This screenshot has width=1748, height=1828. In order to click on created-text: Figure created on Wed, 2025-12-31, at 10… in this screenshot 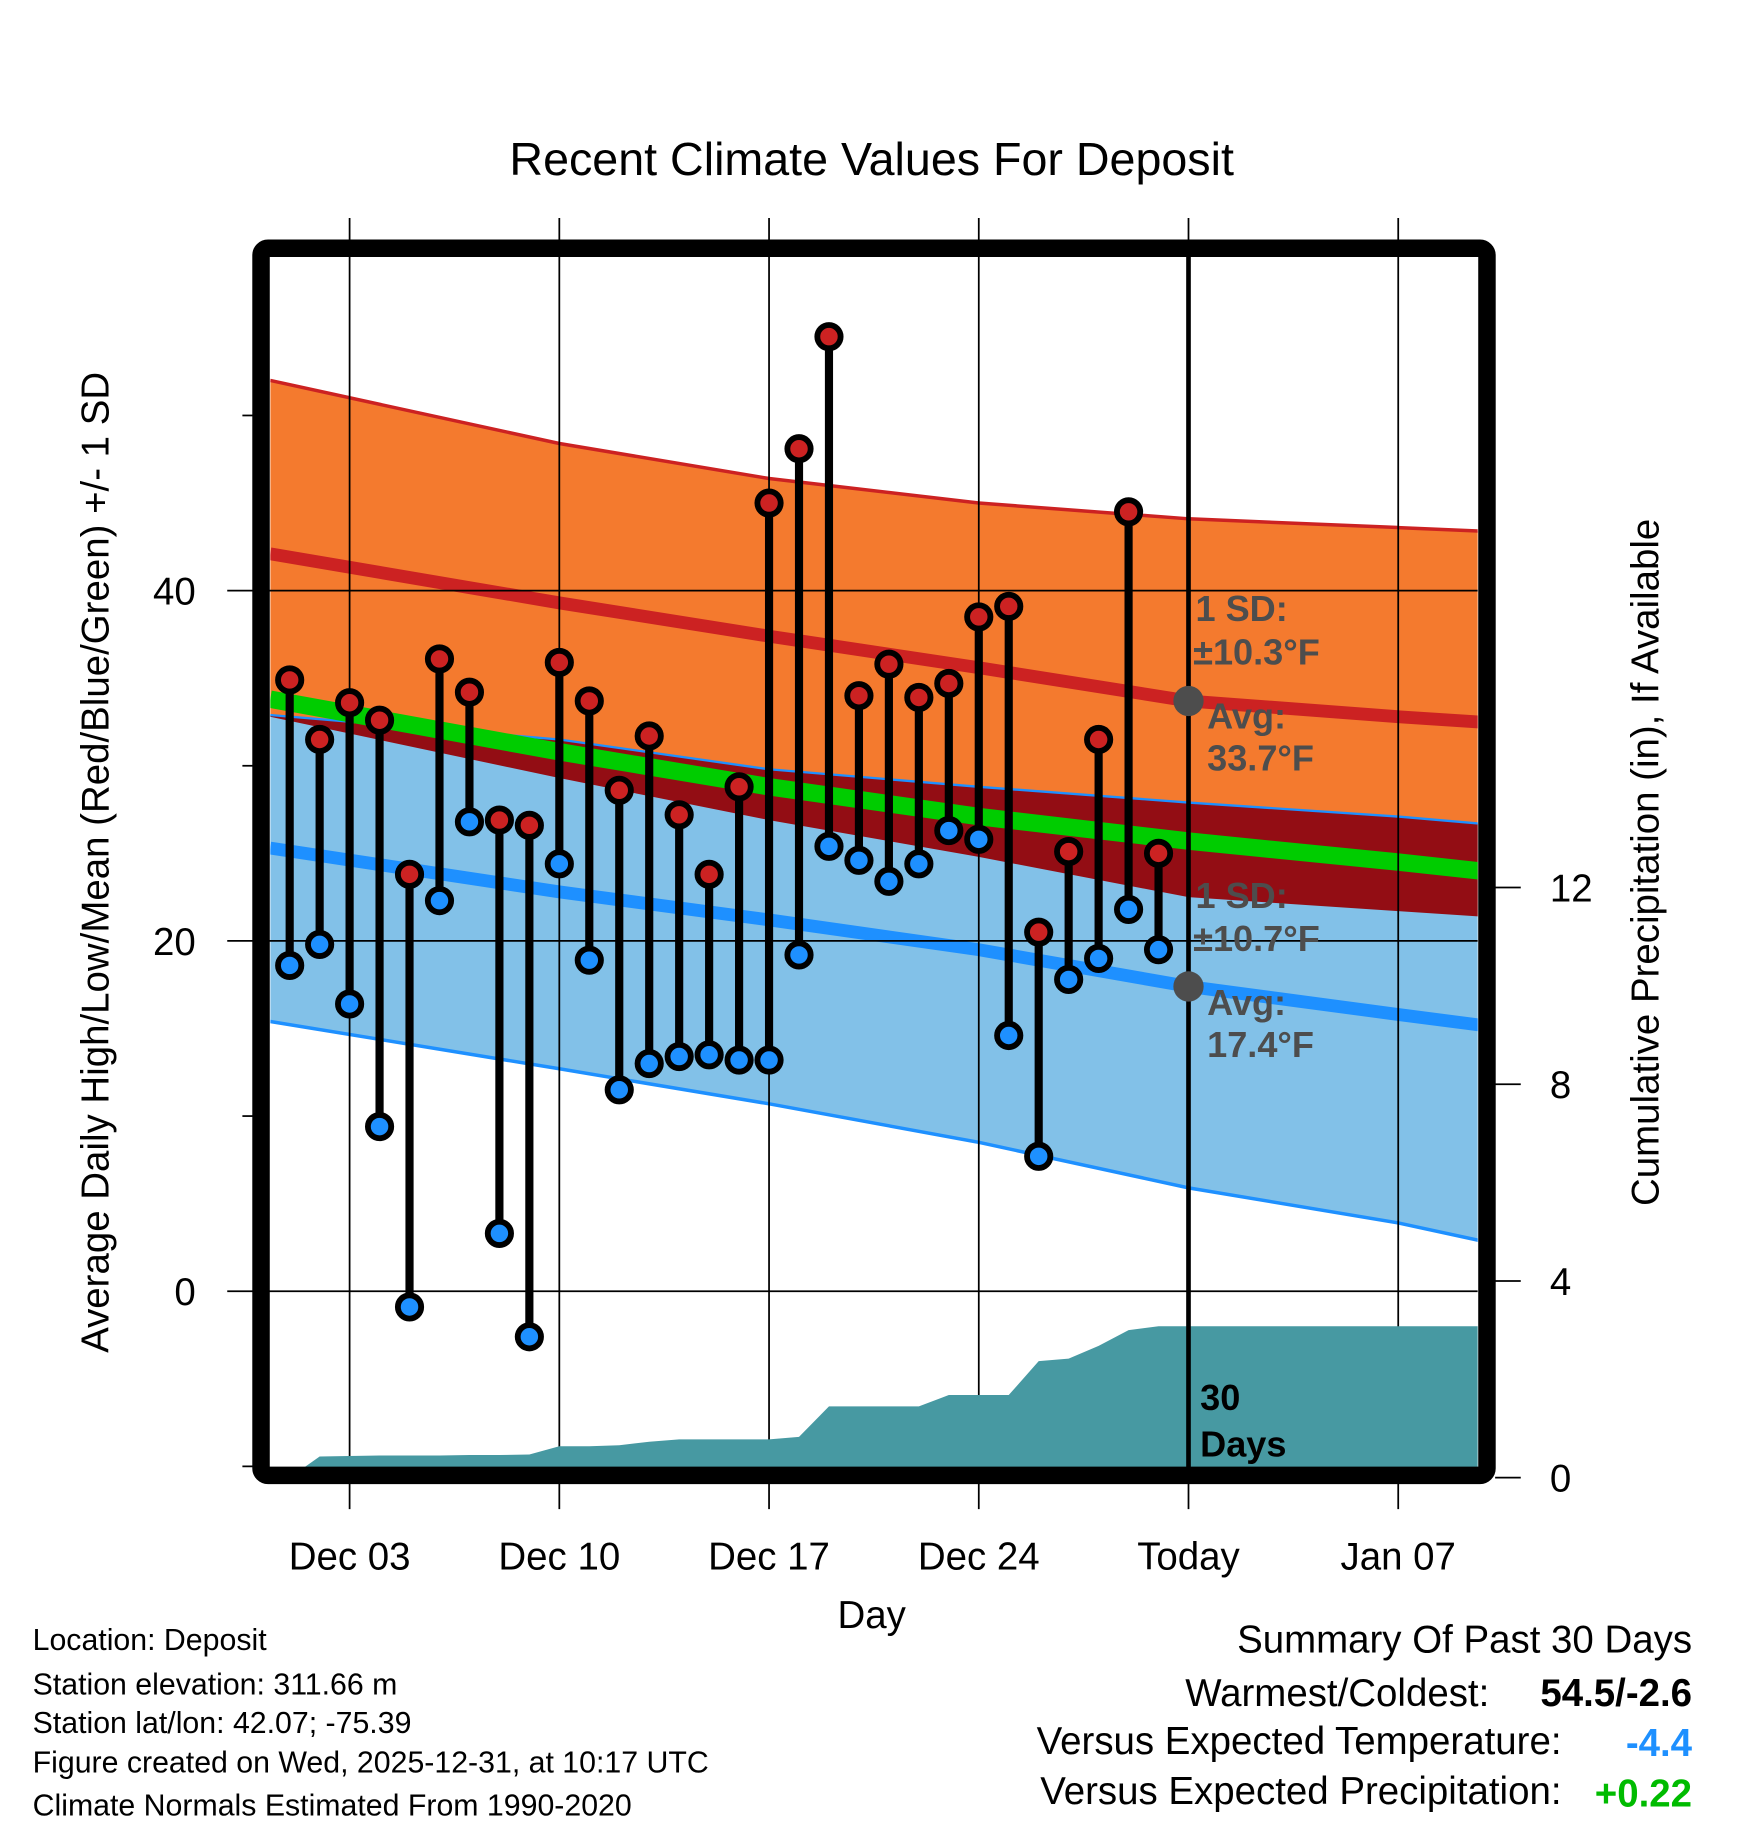, I will do `click(371, 1763)`.